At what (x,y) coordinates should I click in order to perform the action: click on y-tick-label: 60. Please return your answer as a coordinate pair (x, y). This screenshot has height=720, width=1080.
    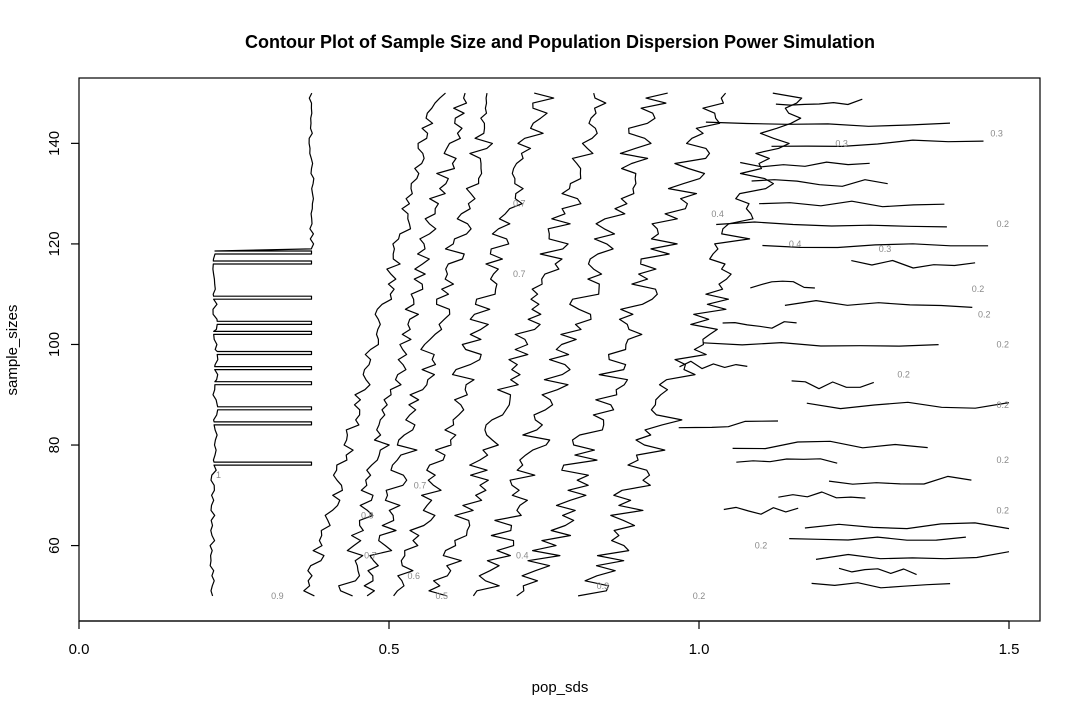
    Looking at the image, I should click on (54, 545).